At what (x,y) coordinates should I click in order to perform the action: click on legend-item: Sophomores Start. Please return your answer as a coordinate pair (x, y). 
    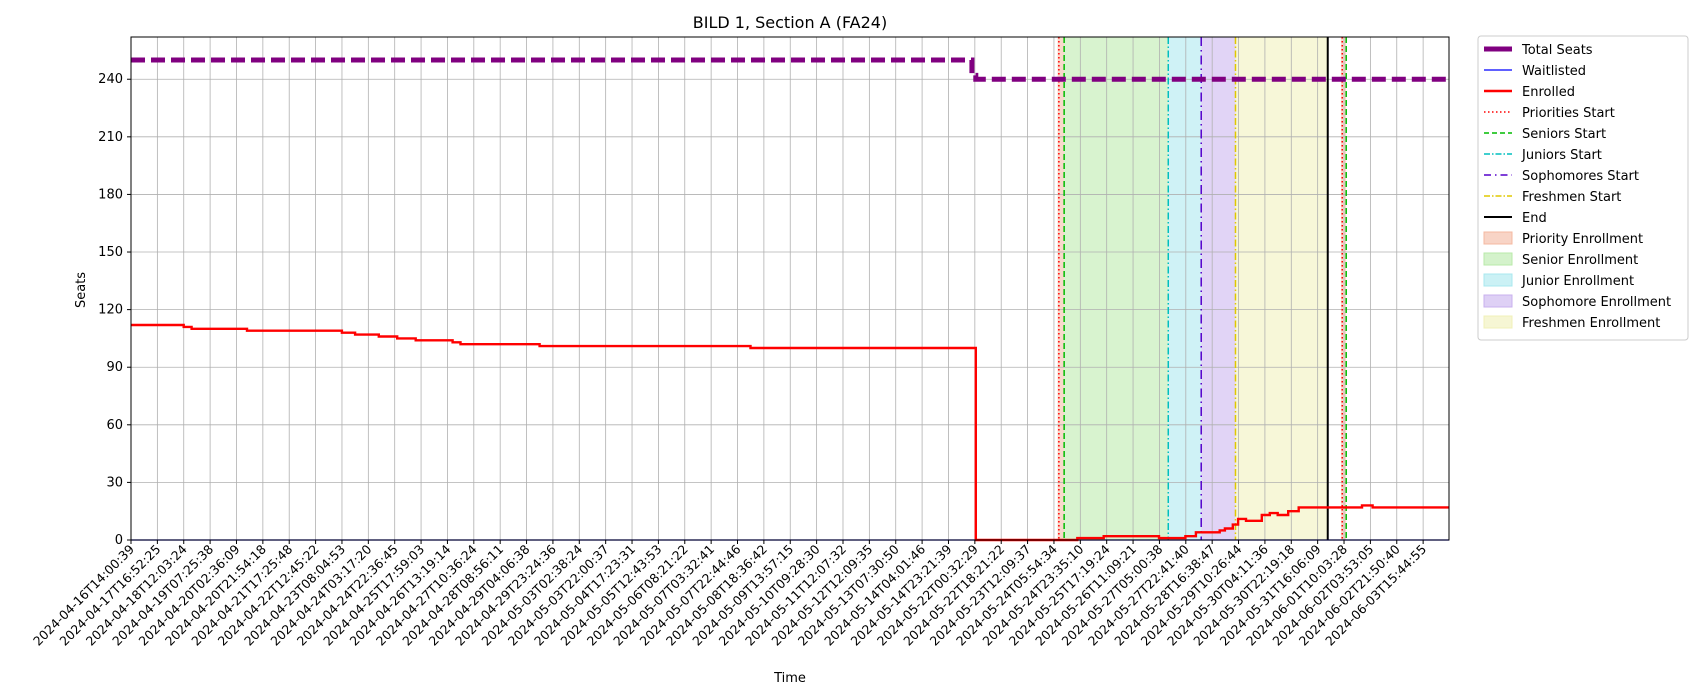
    Looking at the image, I should click on (1561, 176).